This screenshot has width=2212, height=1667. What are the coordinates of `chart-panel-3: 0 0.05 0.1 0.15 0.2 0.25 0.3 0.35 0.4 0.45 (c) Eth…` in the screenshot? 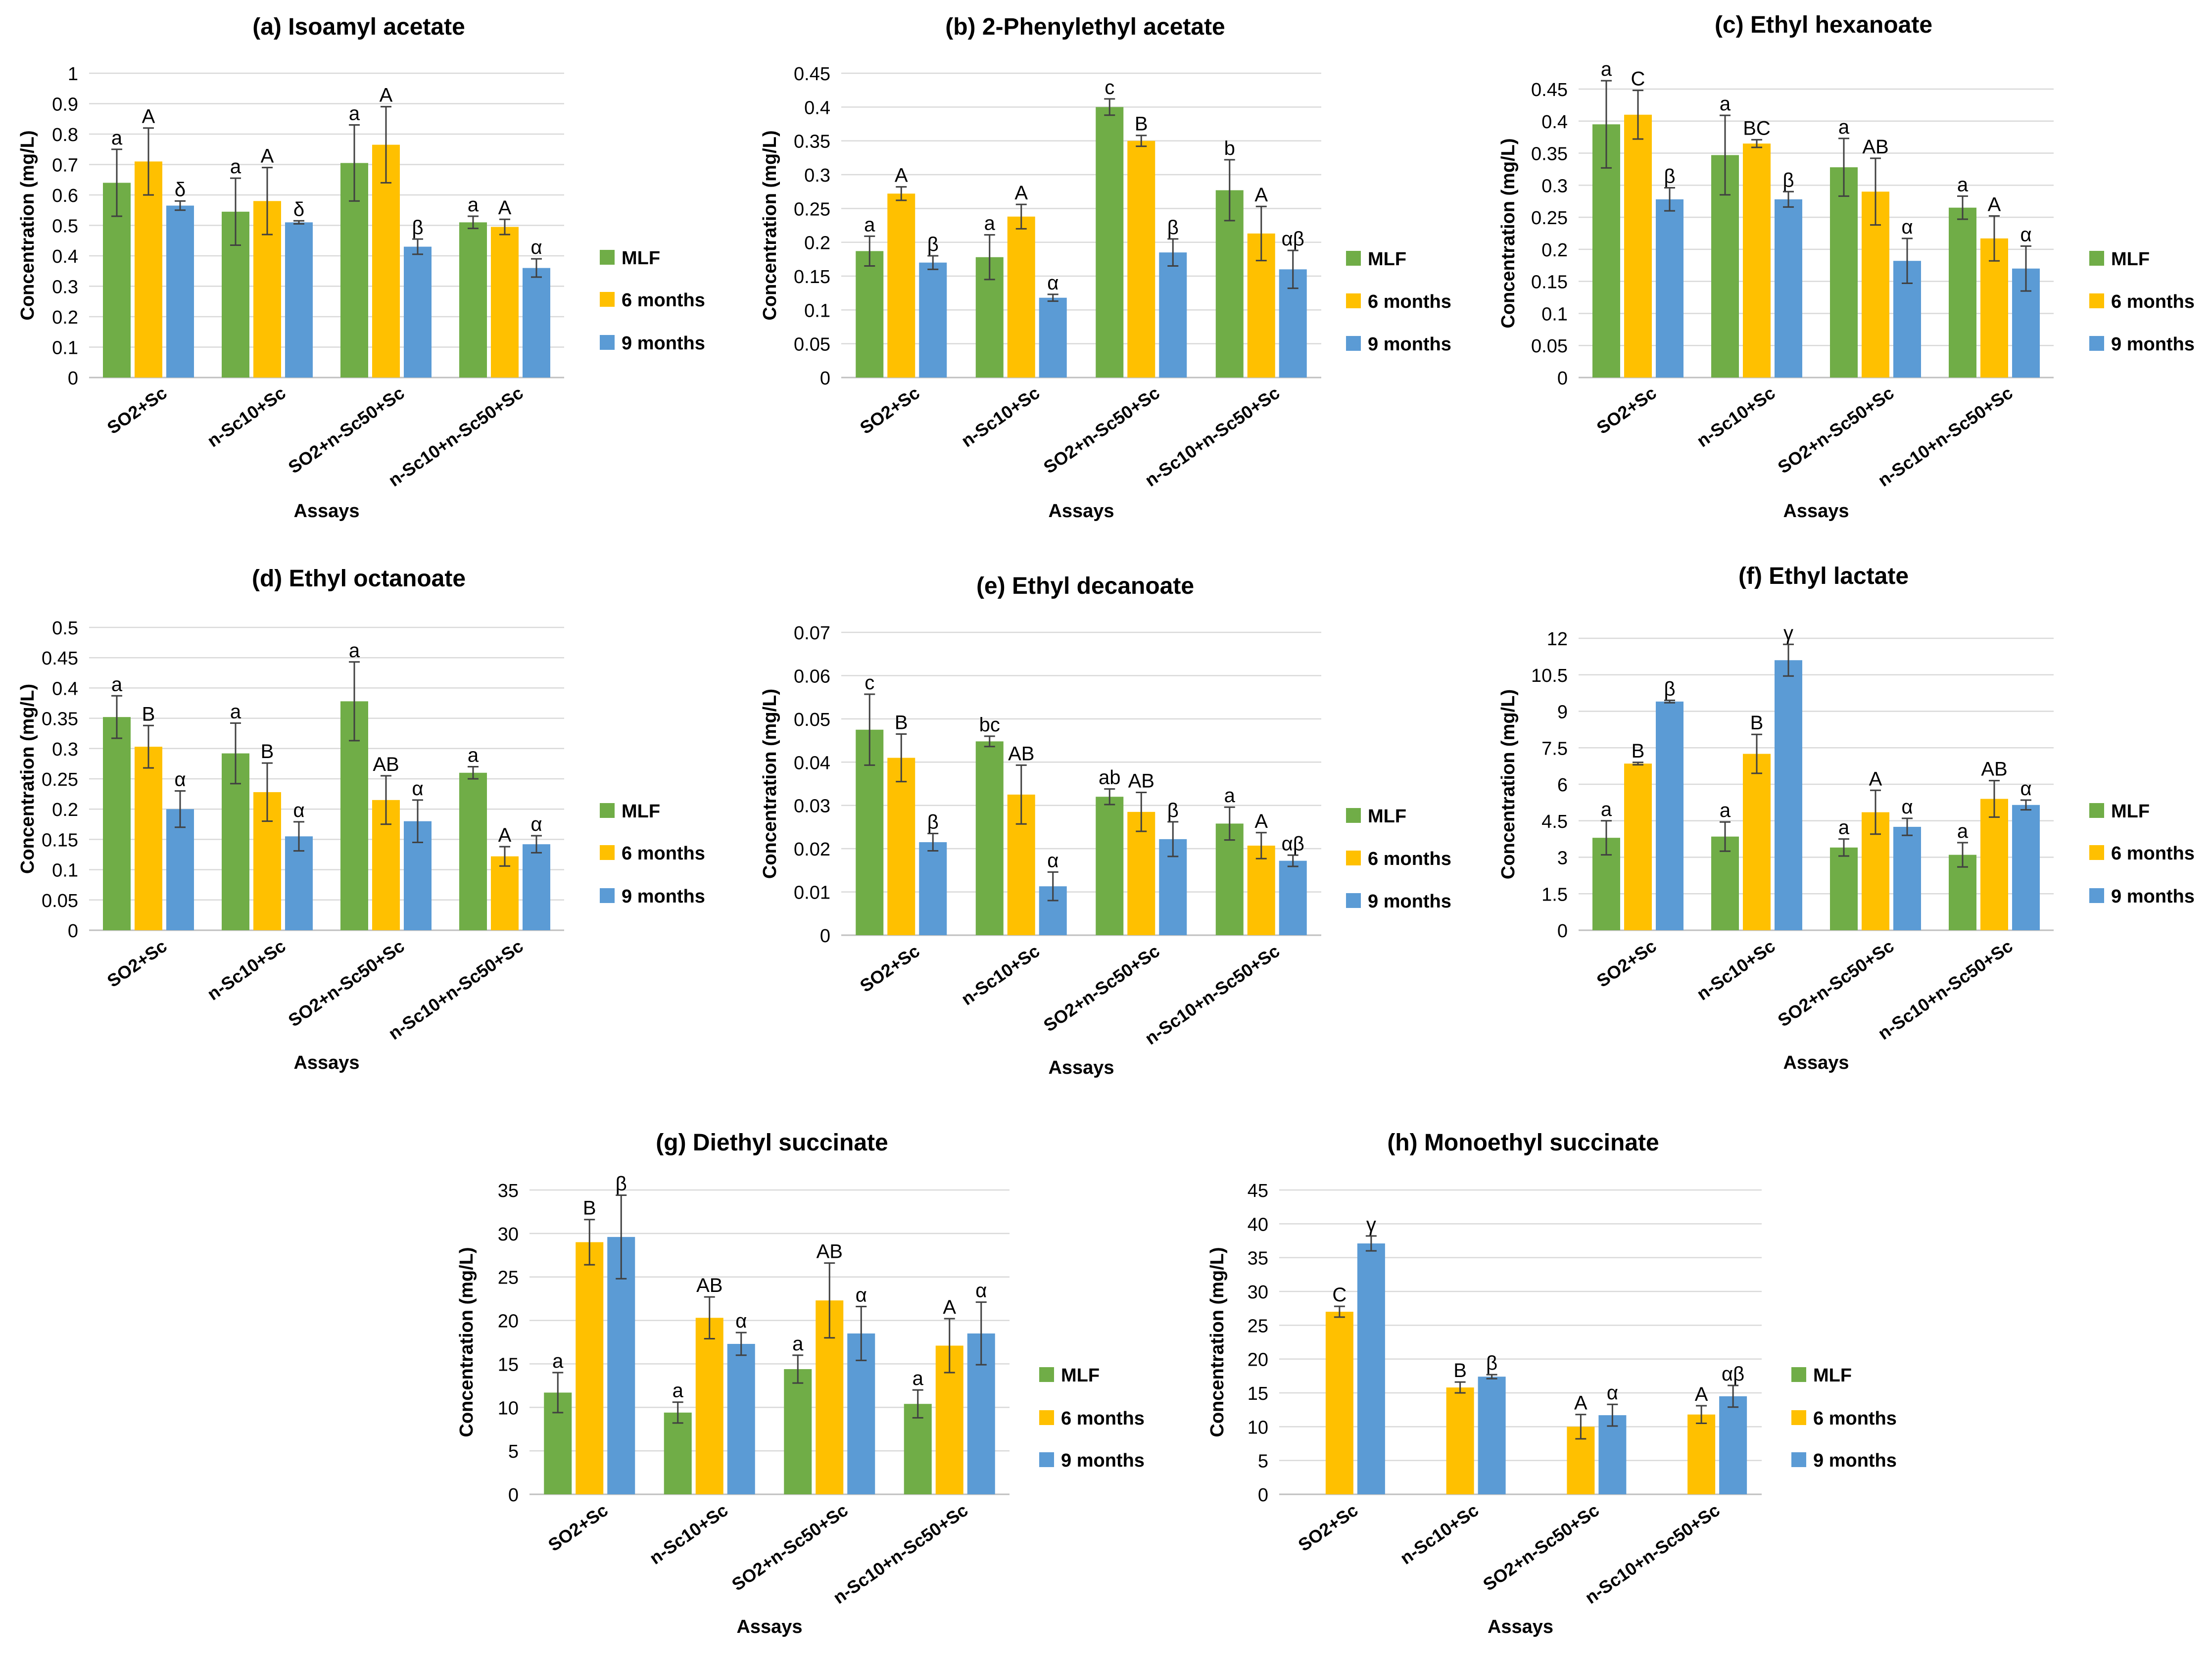 It's located at (1846, 267).